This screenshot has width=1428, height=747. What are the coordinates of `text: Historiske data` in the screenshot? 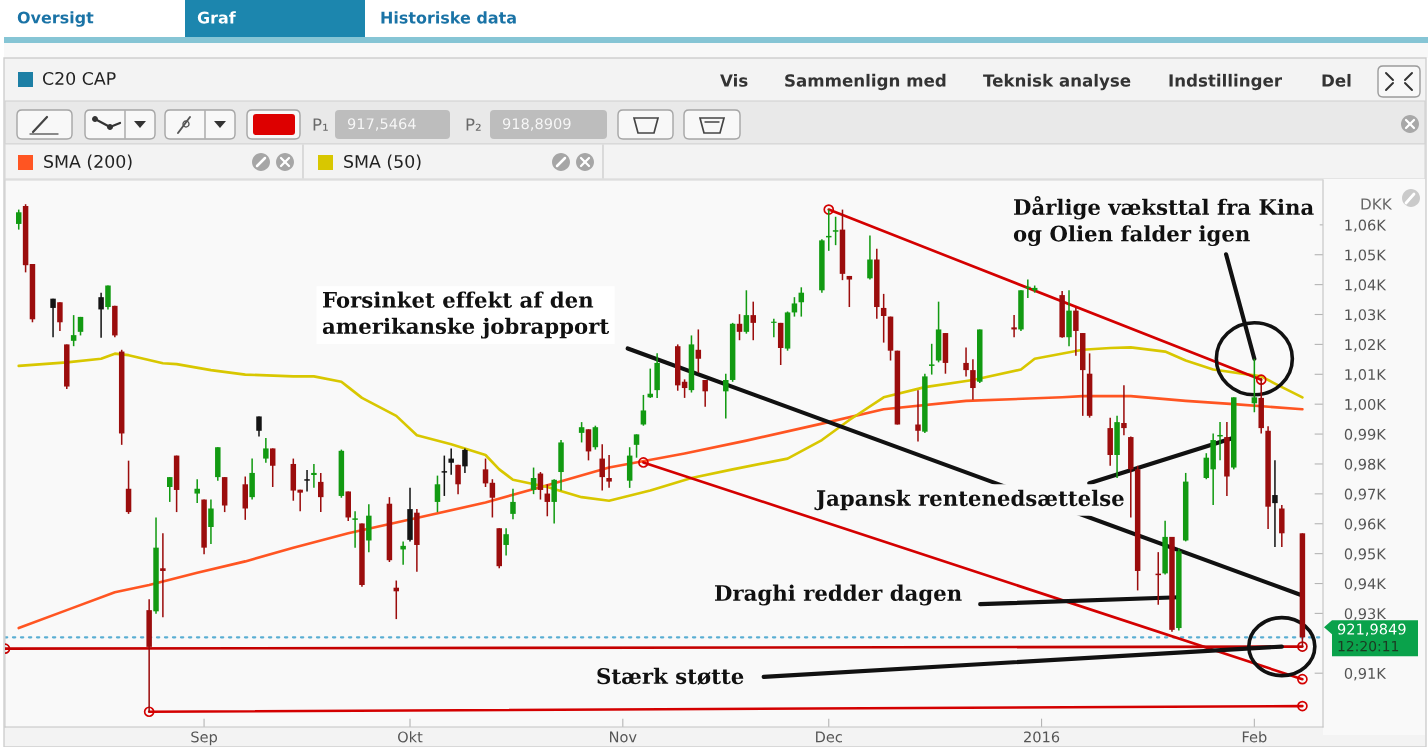 It's located at (448, 17).